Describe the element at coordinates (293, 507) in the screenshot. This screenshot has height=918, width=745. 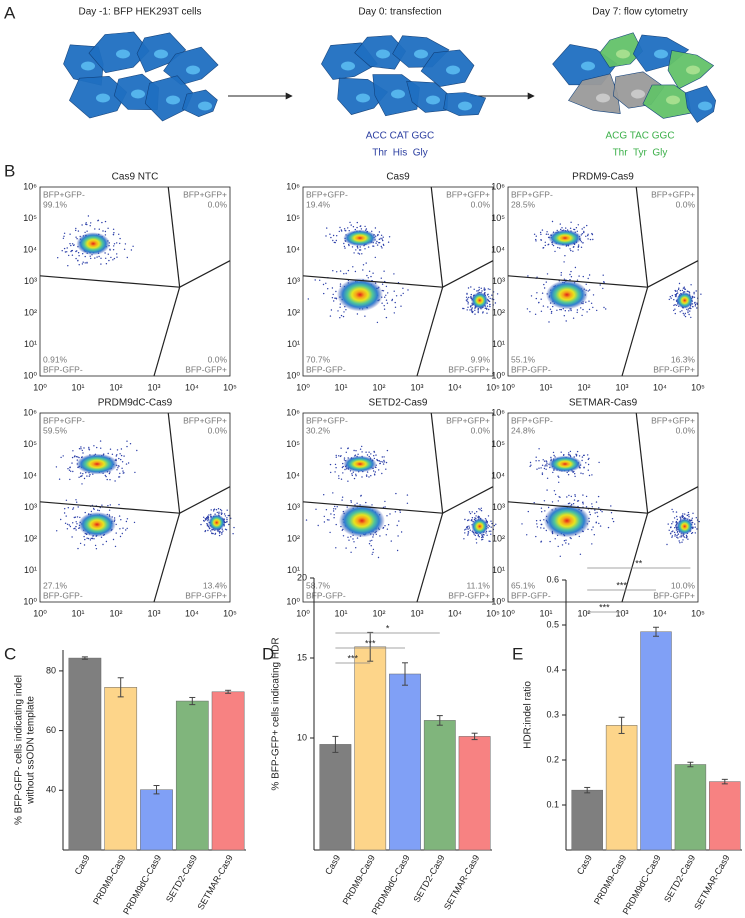
I see `y-tick-label: 10³` at that location.